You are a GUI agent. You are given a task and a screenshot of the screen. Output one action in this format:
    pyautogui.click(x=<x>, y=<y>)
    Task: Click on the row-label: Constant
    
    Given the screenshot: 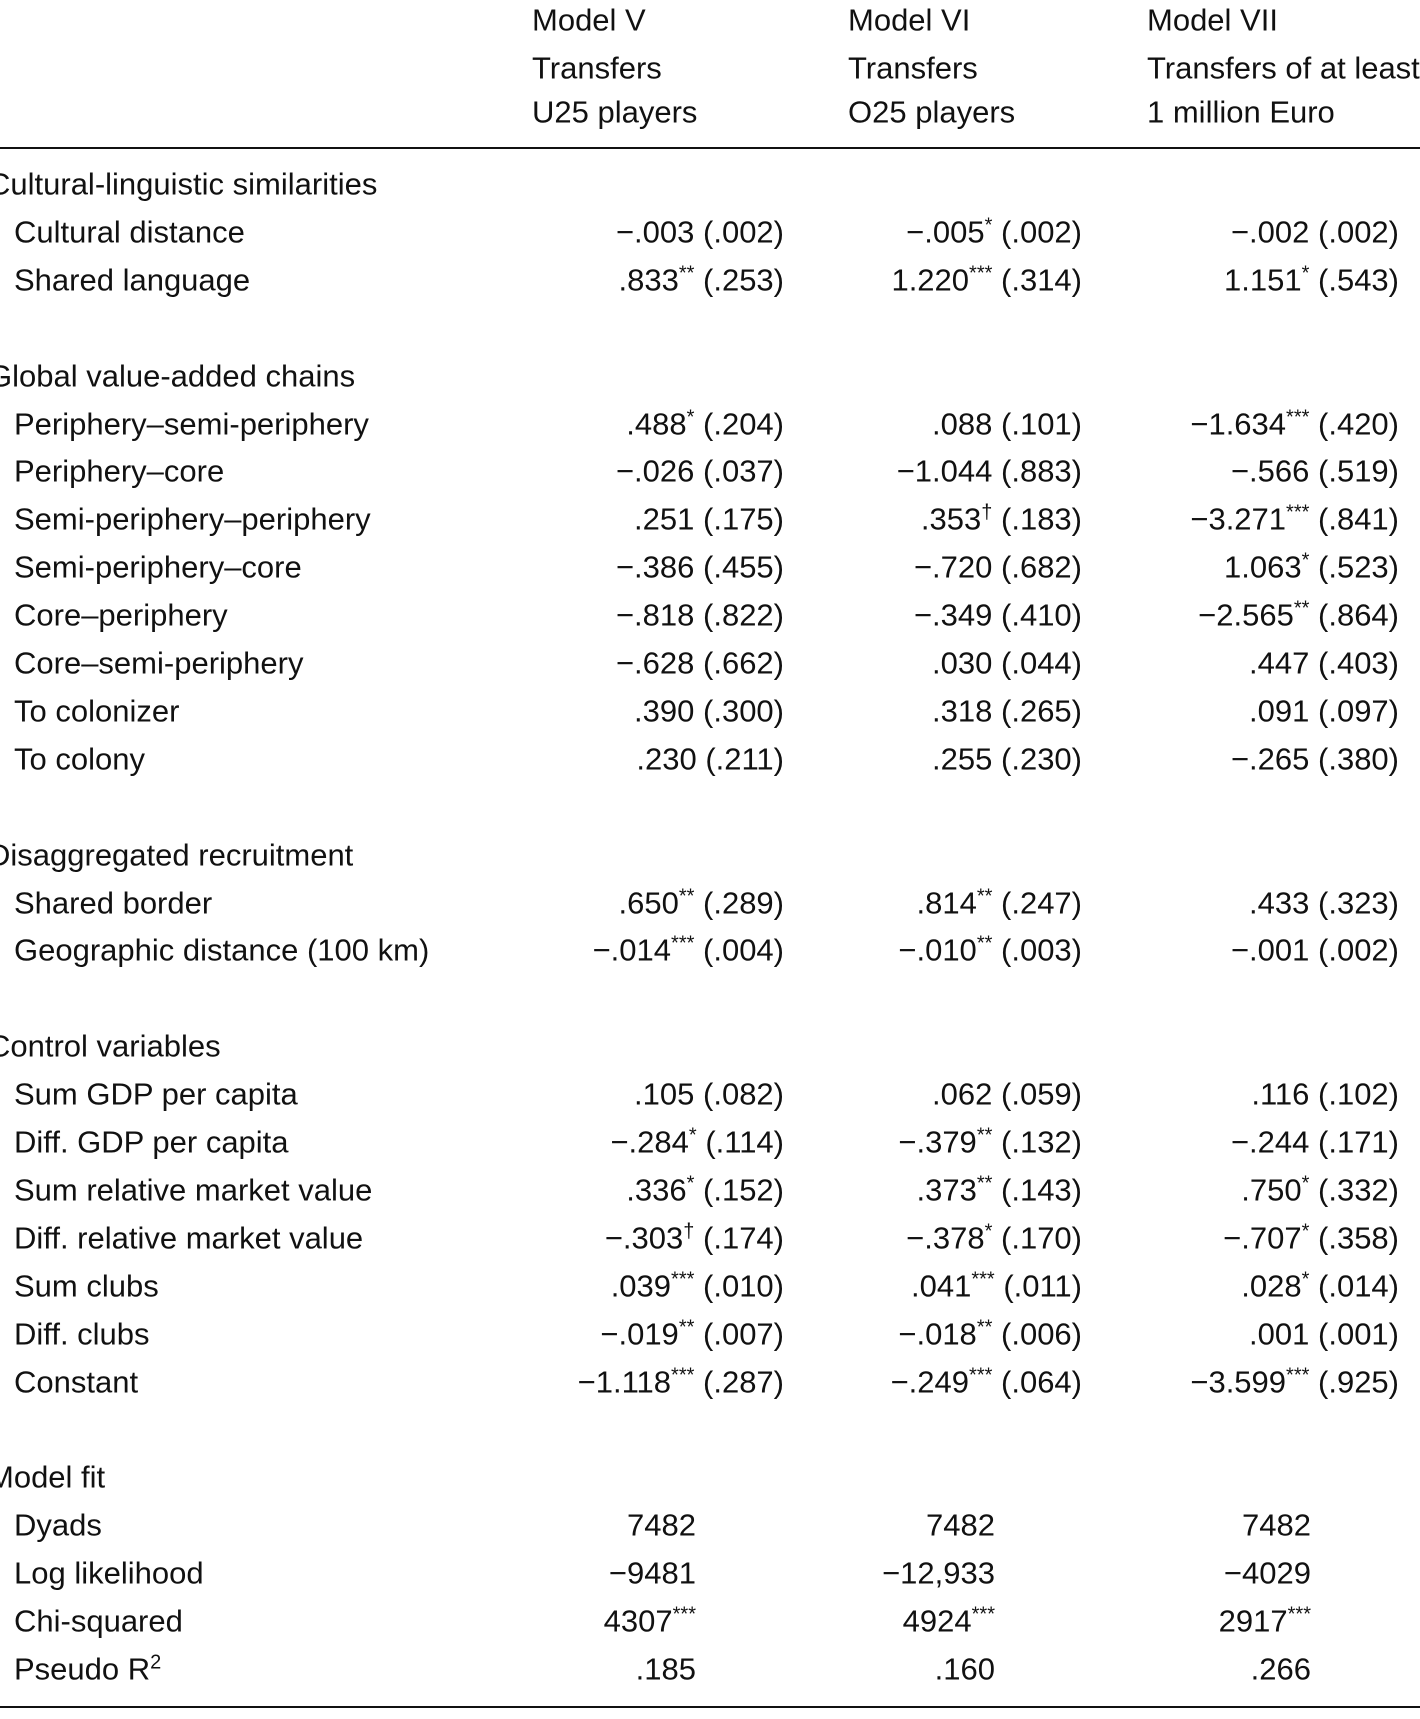 What is the action you would take?
    pyautogui.click(x=76, y=1381)
    